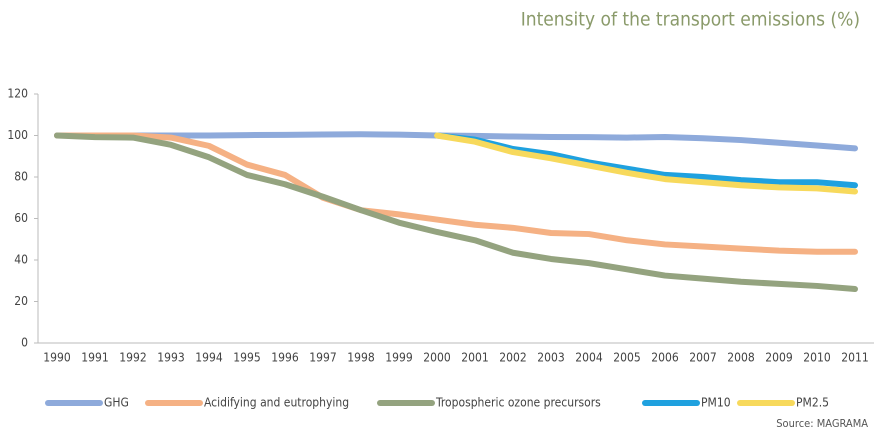  What do you see at coordinates (94, 358) in the screenshot?
I see `x-tick-label: 1991` at bounding box center [94, 358].